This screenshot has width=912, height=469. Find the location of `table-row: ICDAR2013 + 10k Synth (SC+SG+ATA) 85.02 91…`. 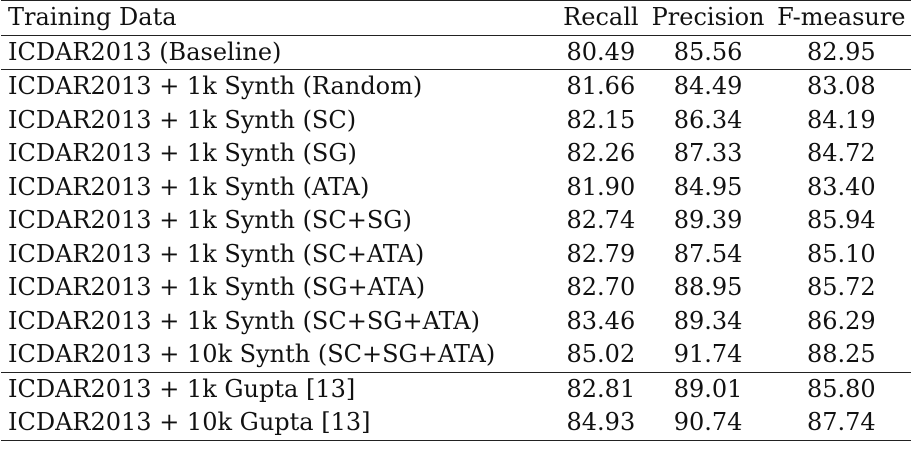

table-row: ICDAR2013 + 10k Synth (SC+SG+ATA) 85.02 91… is located at coordinates (456, 355).